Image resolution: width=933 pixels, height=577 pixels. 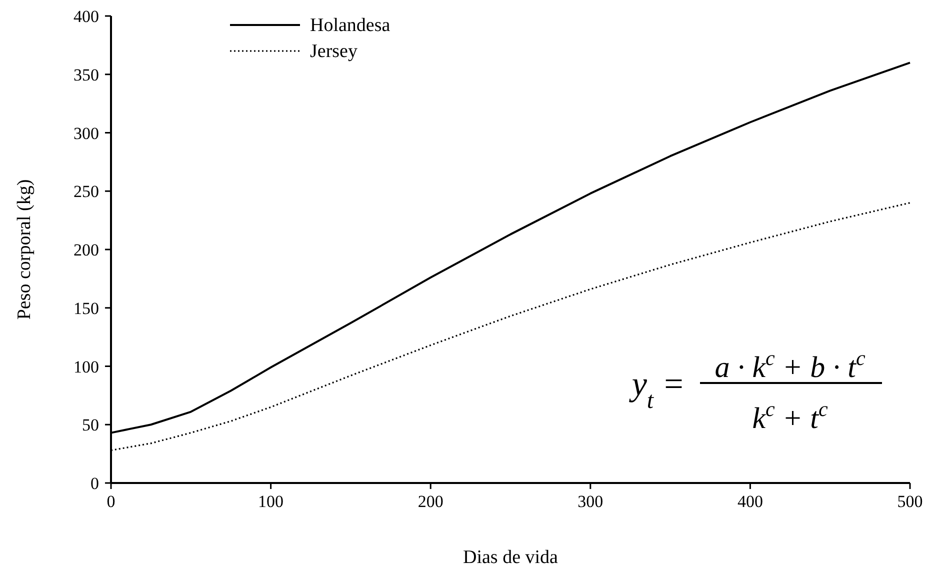 I want to click on x-tick-label: 500, so click(x=910, y=501).